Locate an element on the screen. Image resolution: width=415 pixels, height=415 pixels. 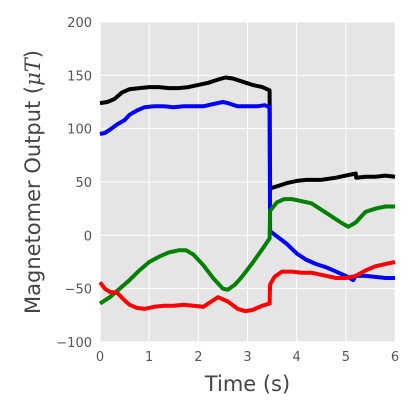
x-tick-label: 1 is located at coordinates (149, 357).